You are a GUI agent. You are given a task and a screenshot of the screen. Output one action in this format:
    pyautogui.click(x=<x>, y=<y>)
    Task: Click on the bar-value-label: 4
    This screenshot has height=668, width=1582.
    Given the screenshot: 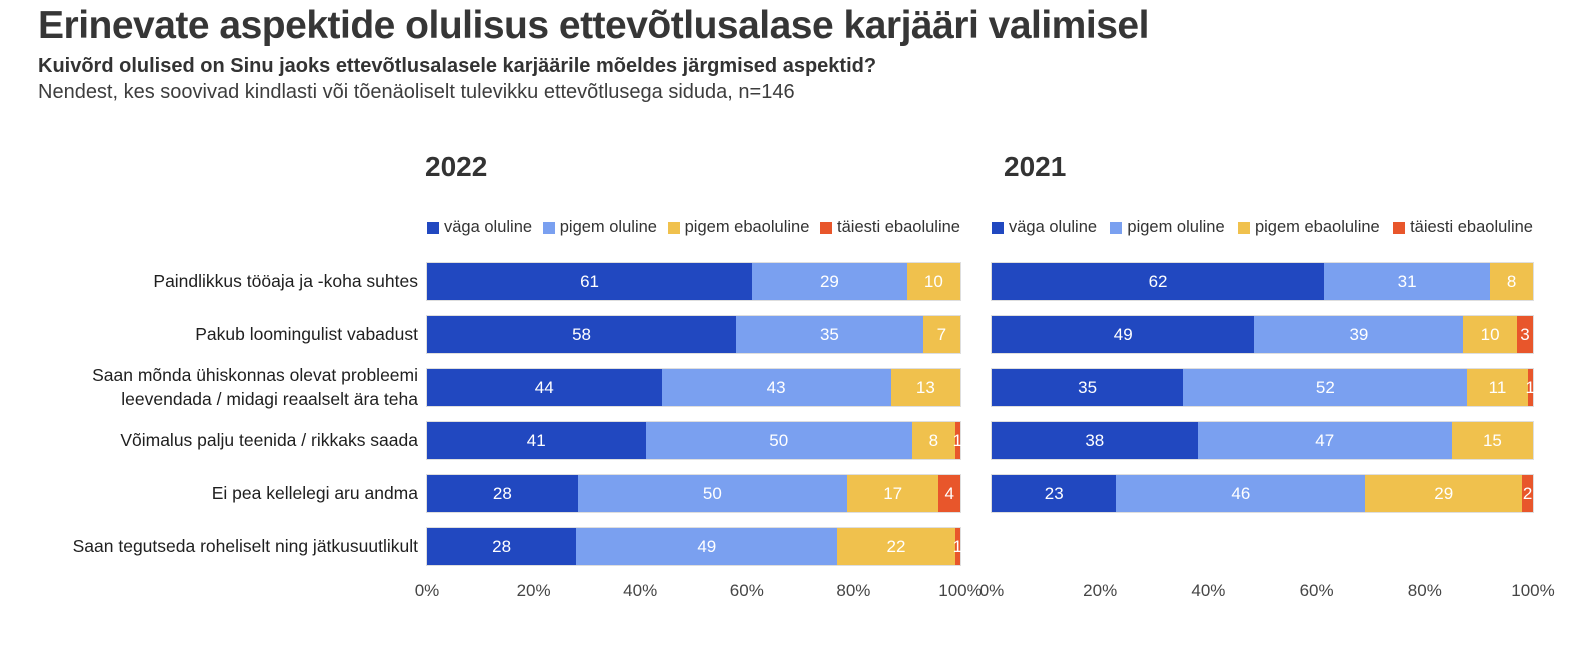 What is the action you would take?
    pyautogui.click(x=949, y=493)
    